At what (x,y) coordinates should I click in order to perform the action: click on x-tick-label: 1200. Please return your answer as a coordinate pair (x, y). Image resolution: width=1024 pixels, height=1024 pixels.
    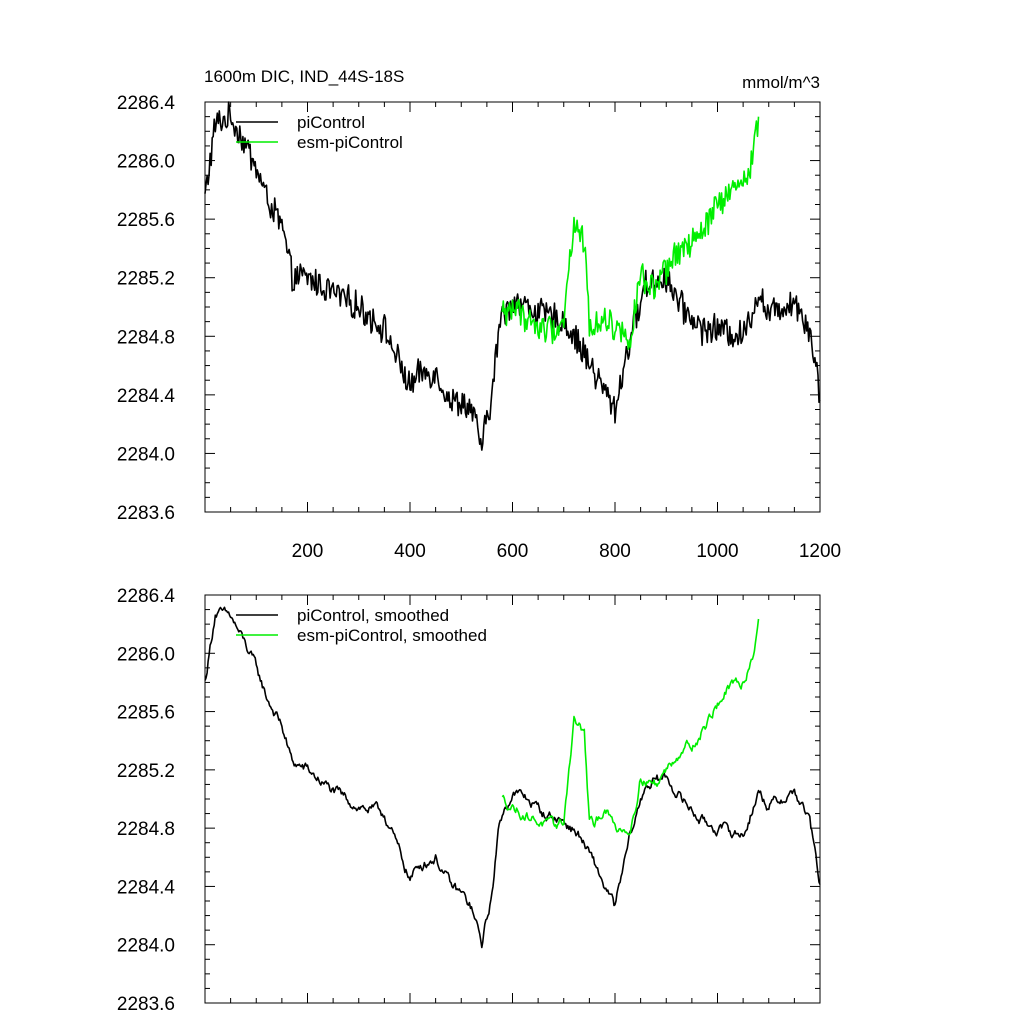
    Looking at the image, I should click on (820, 551).